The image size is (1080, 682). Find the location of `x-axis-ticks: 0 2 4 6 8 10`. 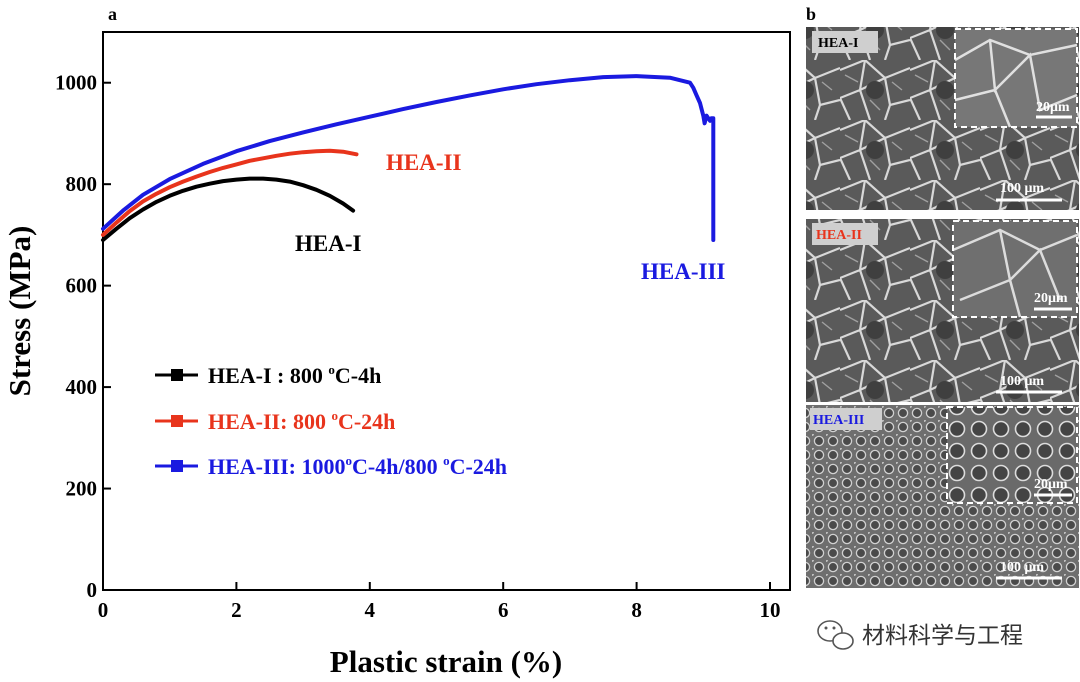

x-axis-ticks: 0 2 4 6 8 10 is located at coordinates (439, 602).